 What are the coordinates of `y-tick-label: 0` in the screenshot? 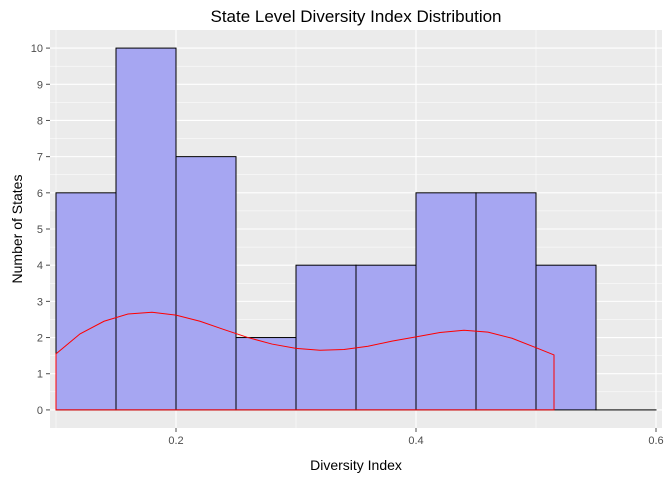 It's located at (40, 411).